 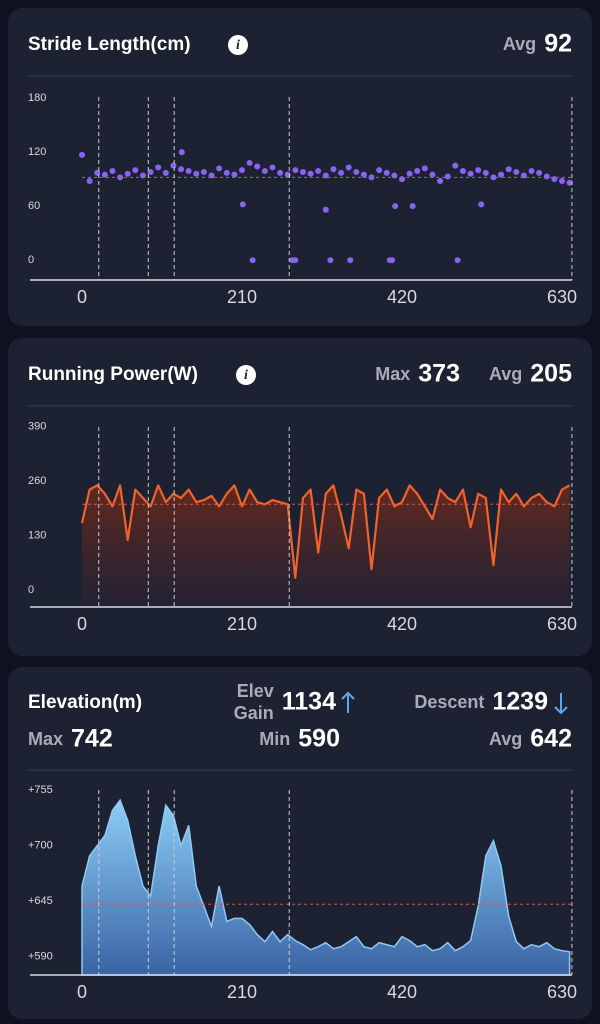 What do you see at coordinates (40, 901) in the screenshot?
I see `y-tick-label: +645` at bounding box center [40, 901].